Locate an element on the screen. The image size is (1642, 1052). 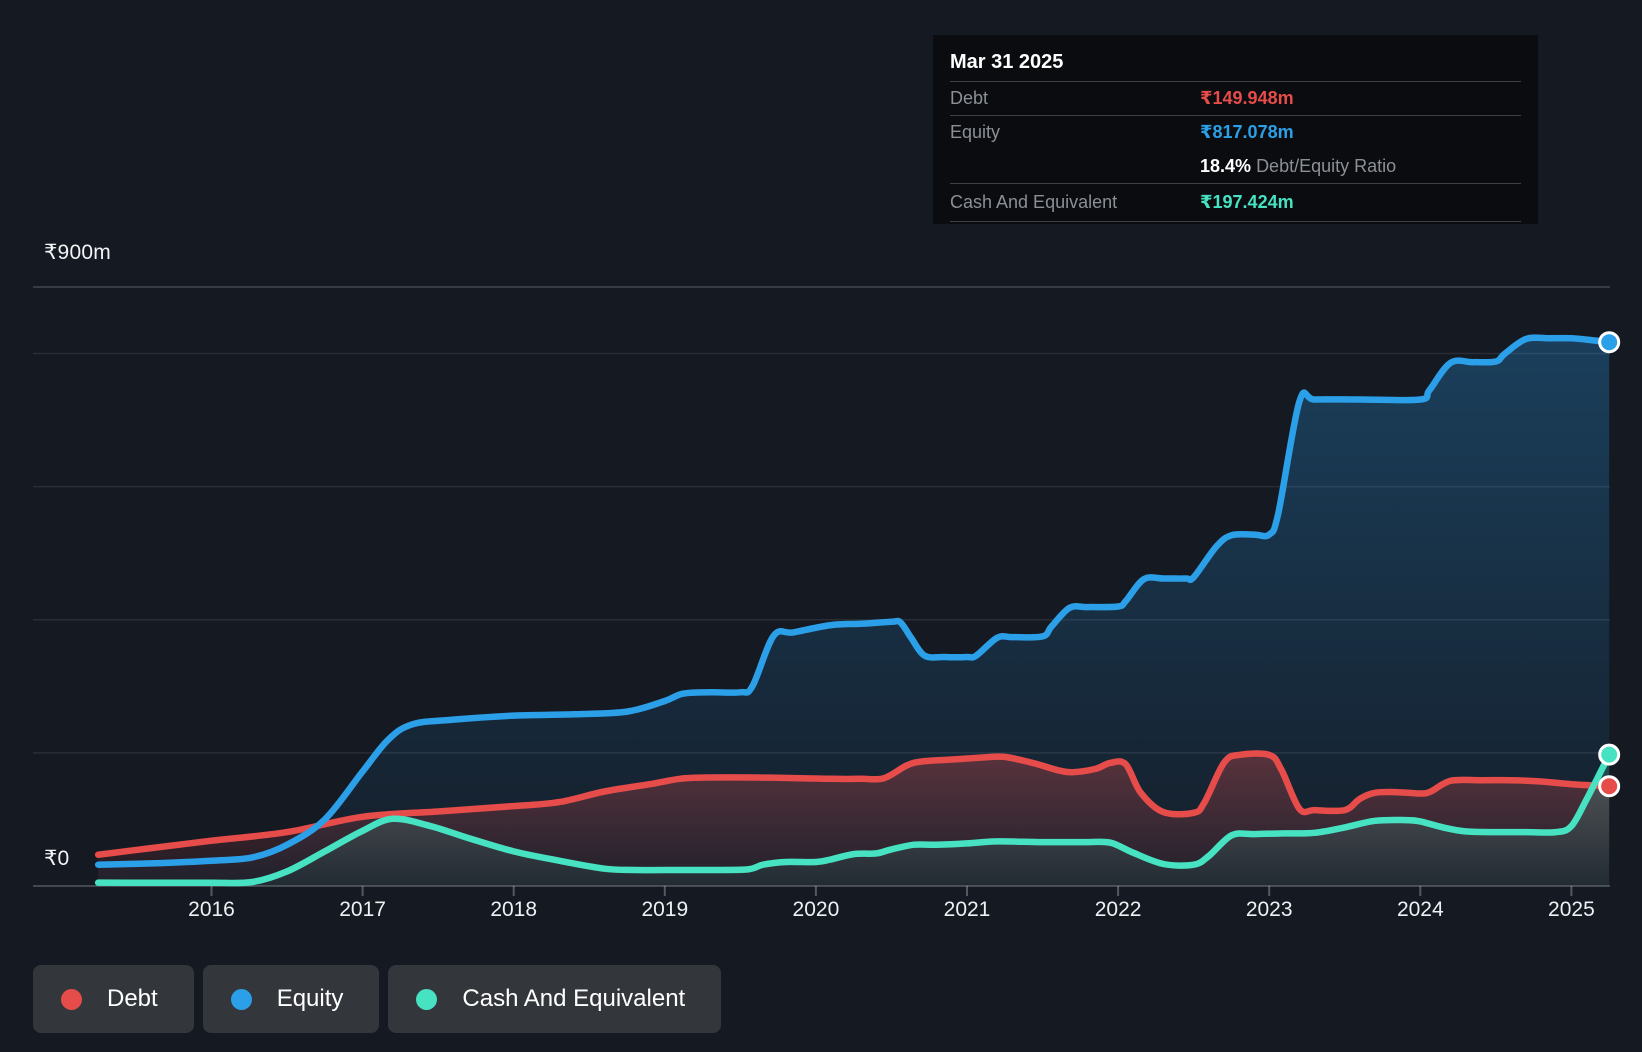
cash-legend-dot-icon is located at coordinates (427, 999).